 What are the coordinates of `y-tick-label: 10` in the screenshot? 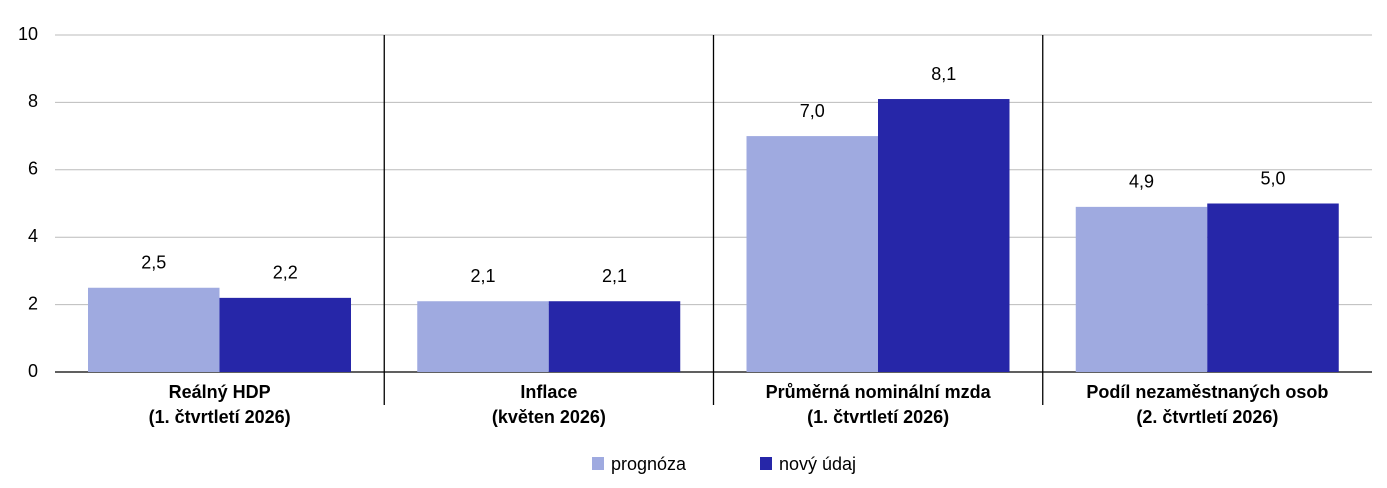 It's located at (28, 34).